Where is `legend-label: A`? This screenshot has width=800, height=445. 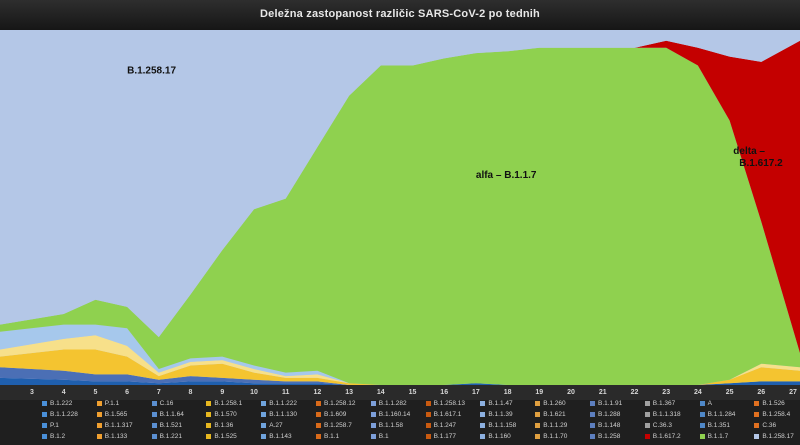
legend-label: A is located at coordinates (709, 403).